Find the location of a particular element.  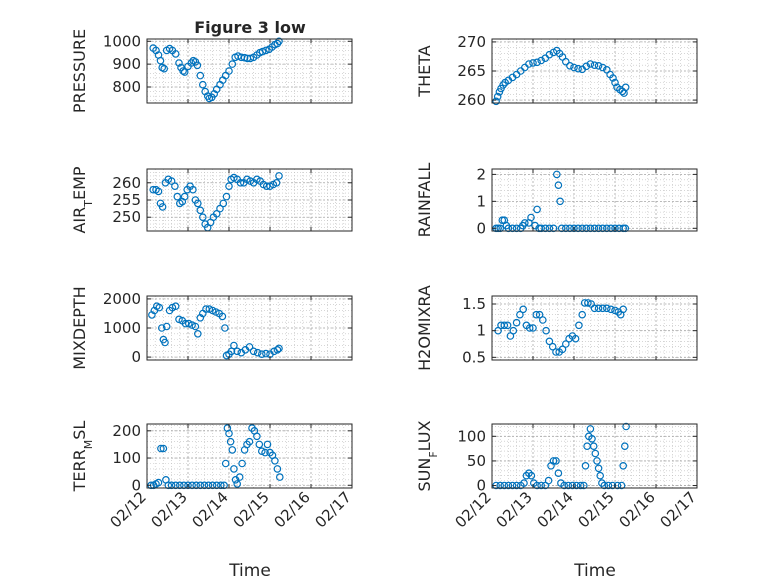

figure-title: Figure 3 low is located at coordinates (250, 27).